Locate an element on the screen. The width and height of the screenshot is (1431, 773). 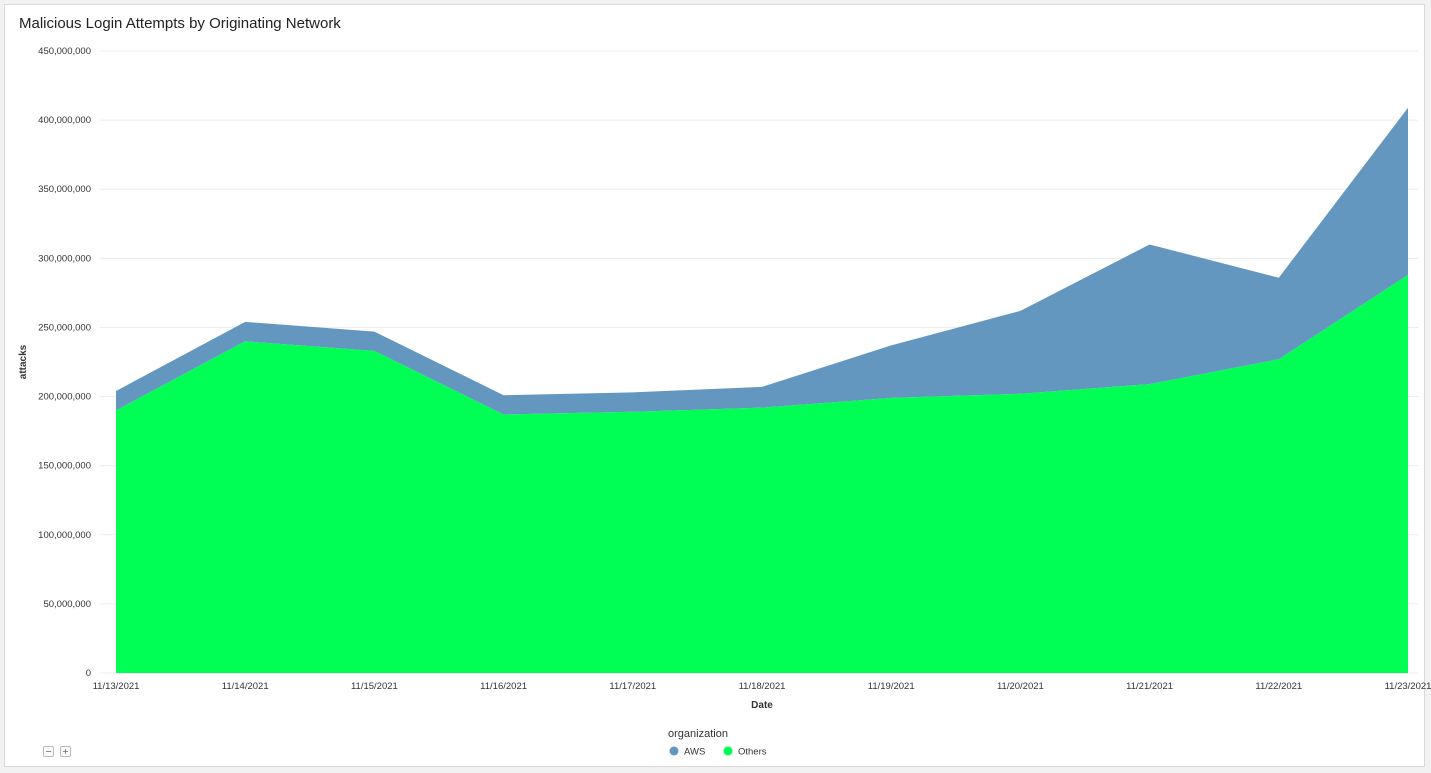
y-tick-label: 350,000,000 is located at coordinates (64, 189).